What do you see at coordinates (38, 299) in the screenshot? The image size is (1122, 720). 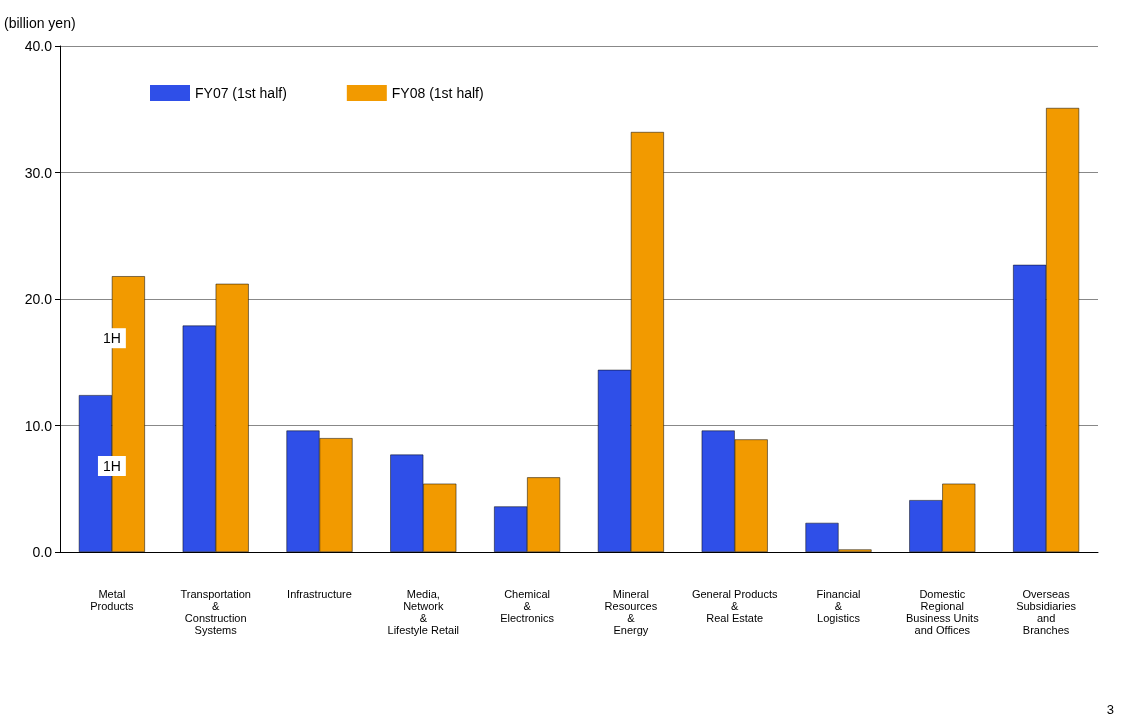 I see `y-tick-label: 20.0` at bounding box center [38, 299].